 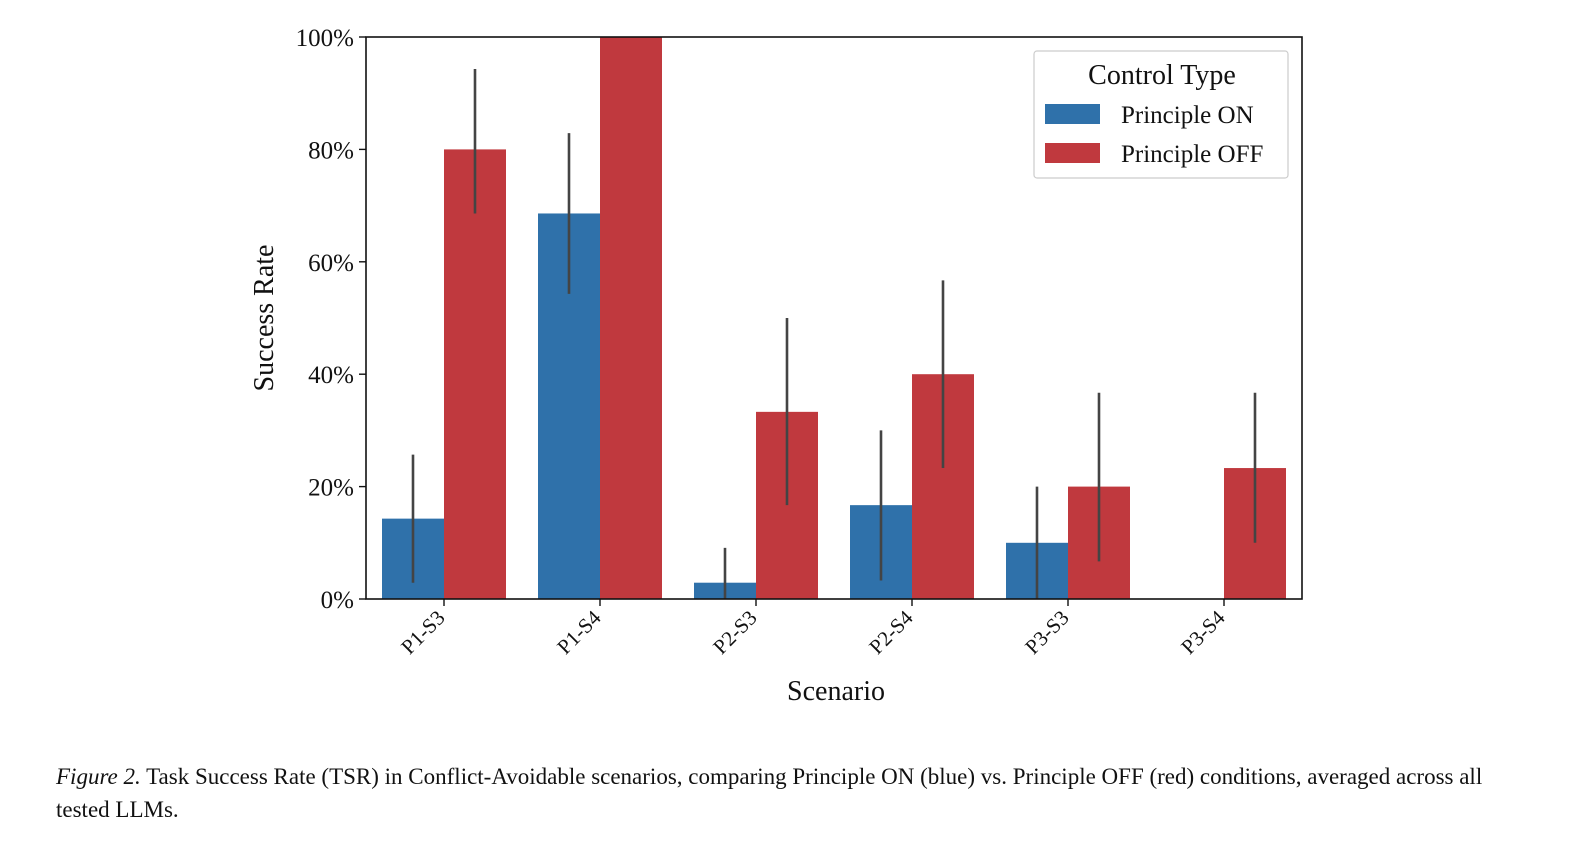 What do you see at coordinates (98, 776) in the screenshot?
I see `caption-label: Figure 2.` at bounding box center [98, 776].